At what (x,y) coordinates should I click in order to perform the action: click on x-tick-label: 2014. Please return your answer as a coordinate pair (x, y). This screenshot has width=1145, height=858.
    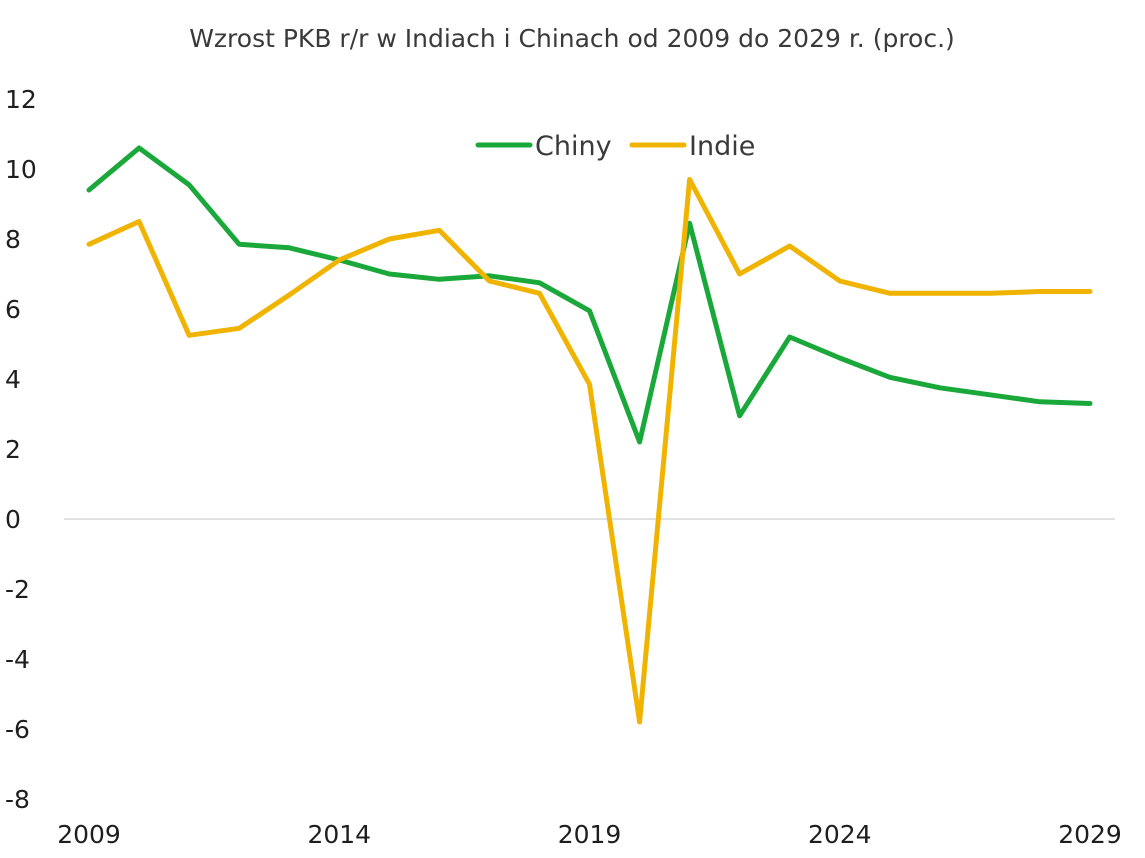
    Looking at the image, I should click on (339, 834).